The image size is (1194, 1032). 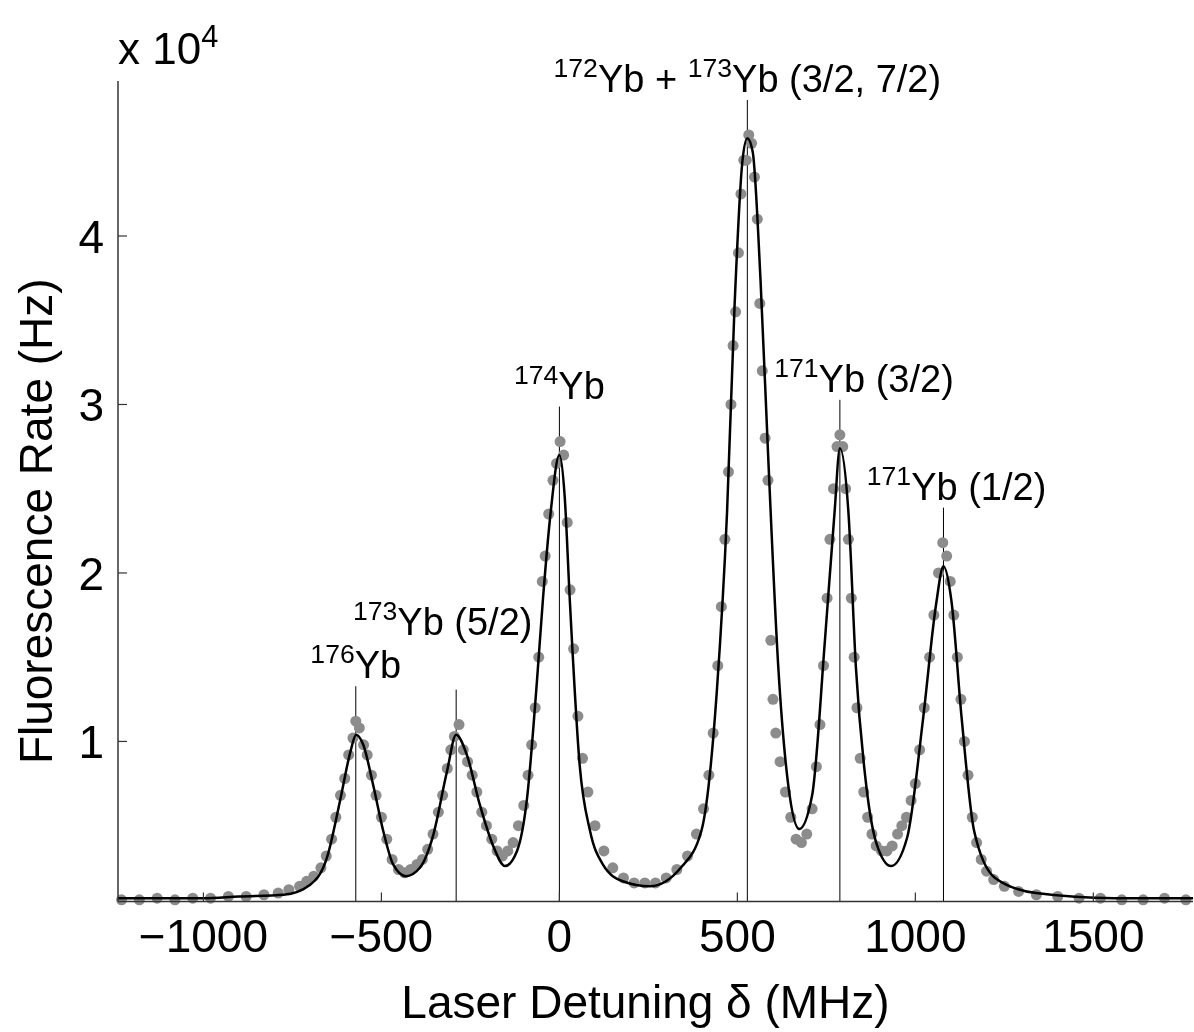 What do you see at coordinates (864, 376) in the screenshot?
I see `ref-line-label: $^{171}$Yb (3/2)` at bounding box center [864, 376].